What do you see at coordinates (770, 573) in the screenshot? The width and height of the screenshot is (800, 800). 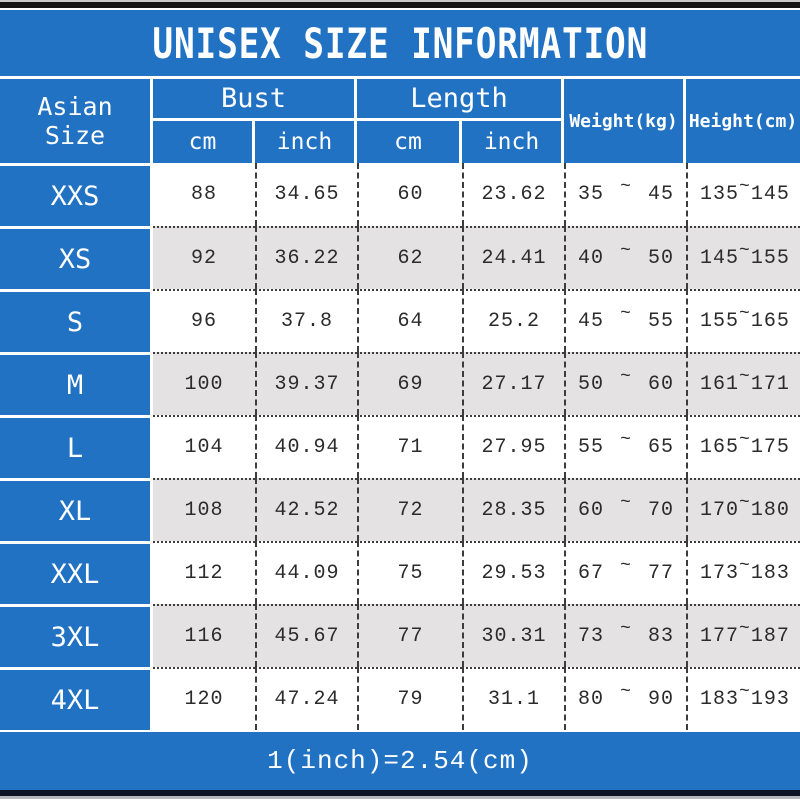 I see `range-max: 183` at bounding box center [770, 573].